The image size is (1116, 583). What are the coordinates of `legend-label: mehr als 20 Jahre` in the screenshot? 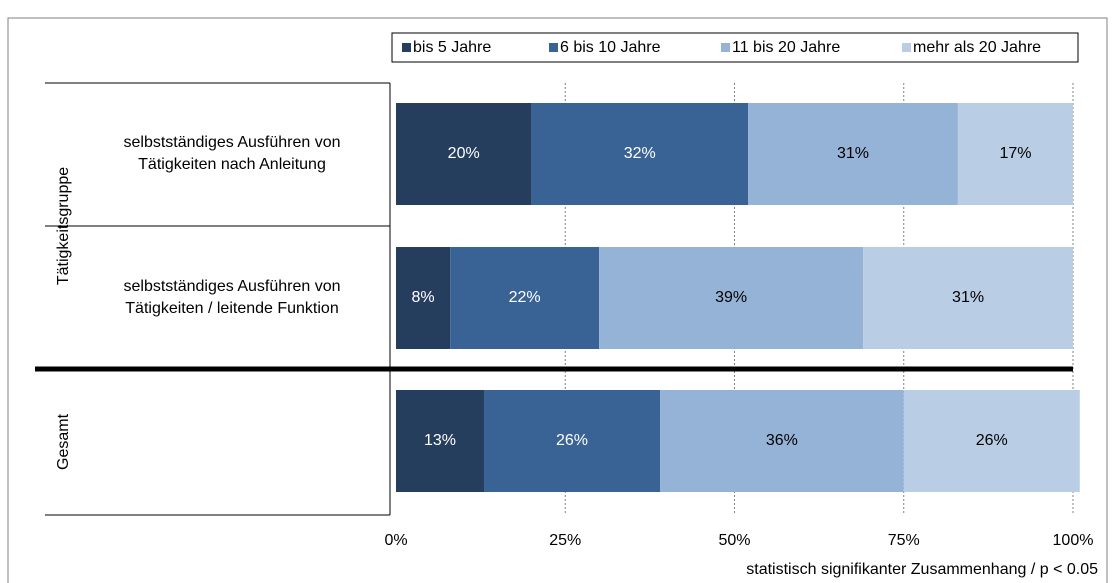 It's located at (977, 47).